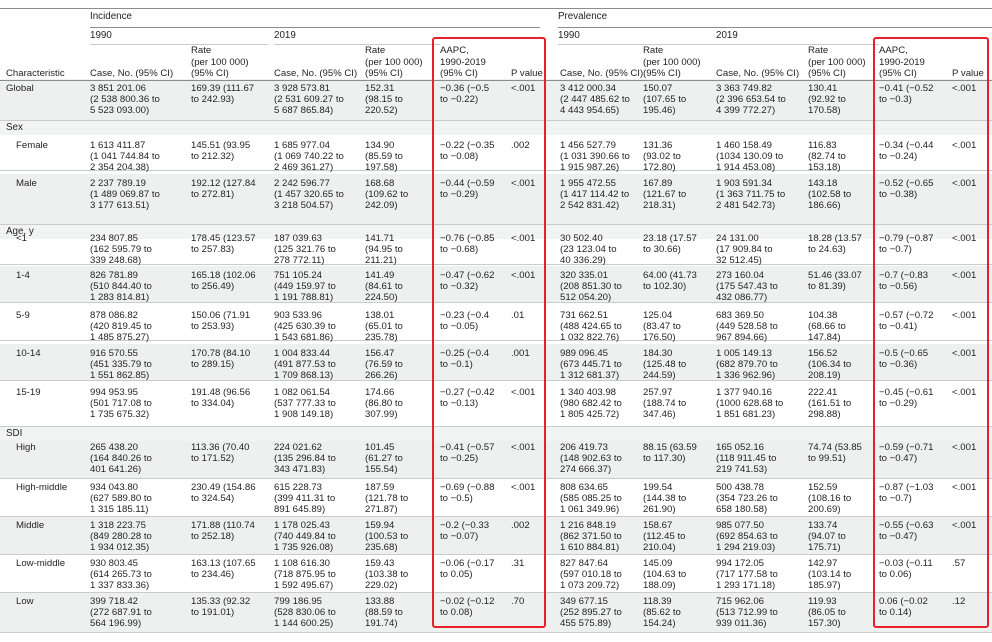  I want to click on table-cell-inc-aapc: −0.02 (−0.12 to 0.08), so click(467, 607).